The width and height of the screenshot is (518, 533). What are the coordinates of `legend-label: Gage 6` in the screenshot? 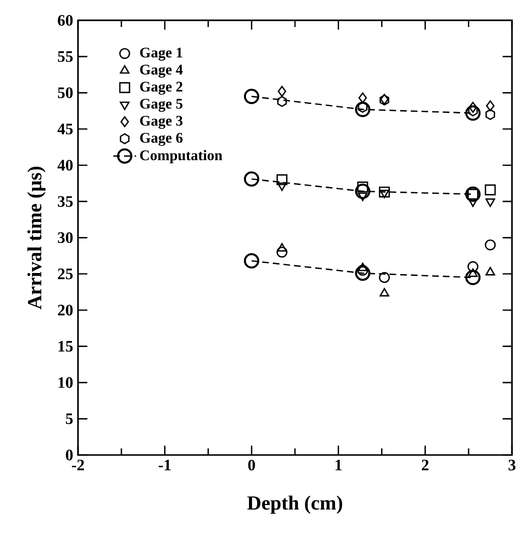 It's located at (161, 139).